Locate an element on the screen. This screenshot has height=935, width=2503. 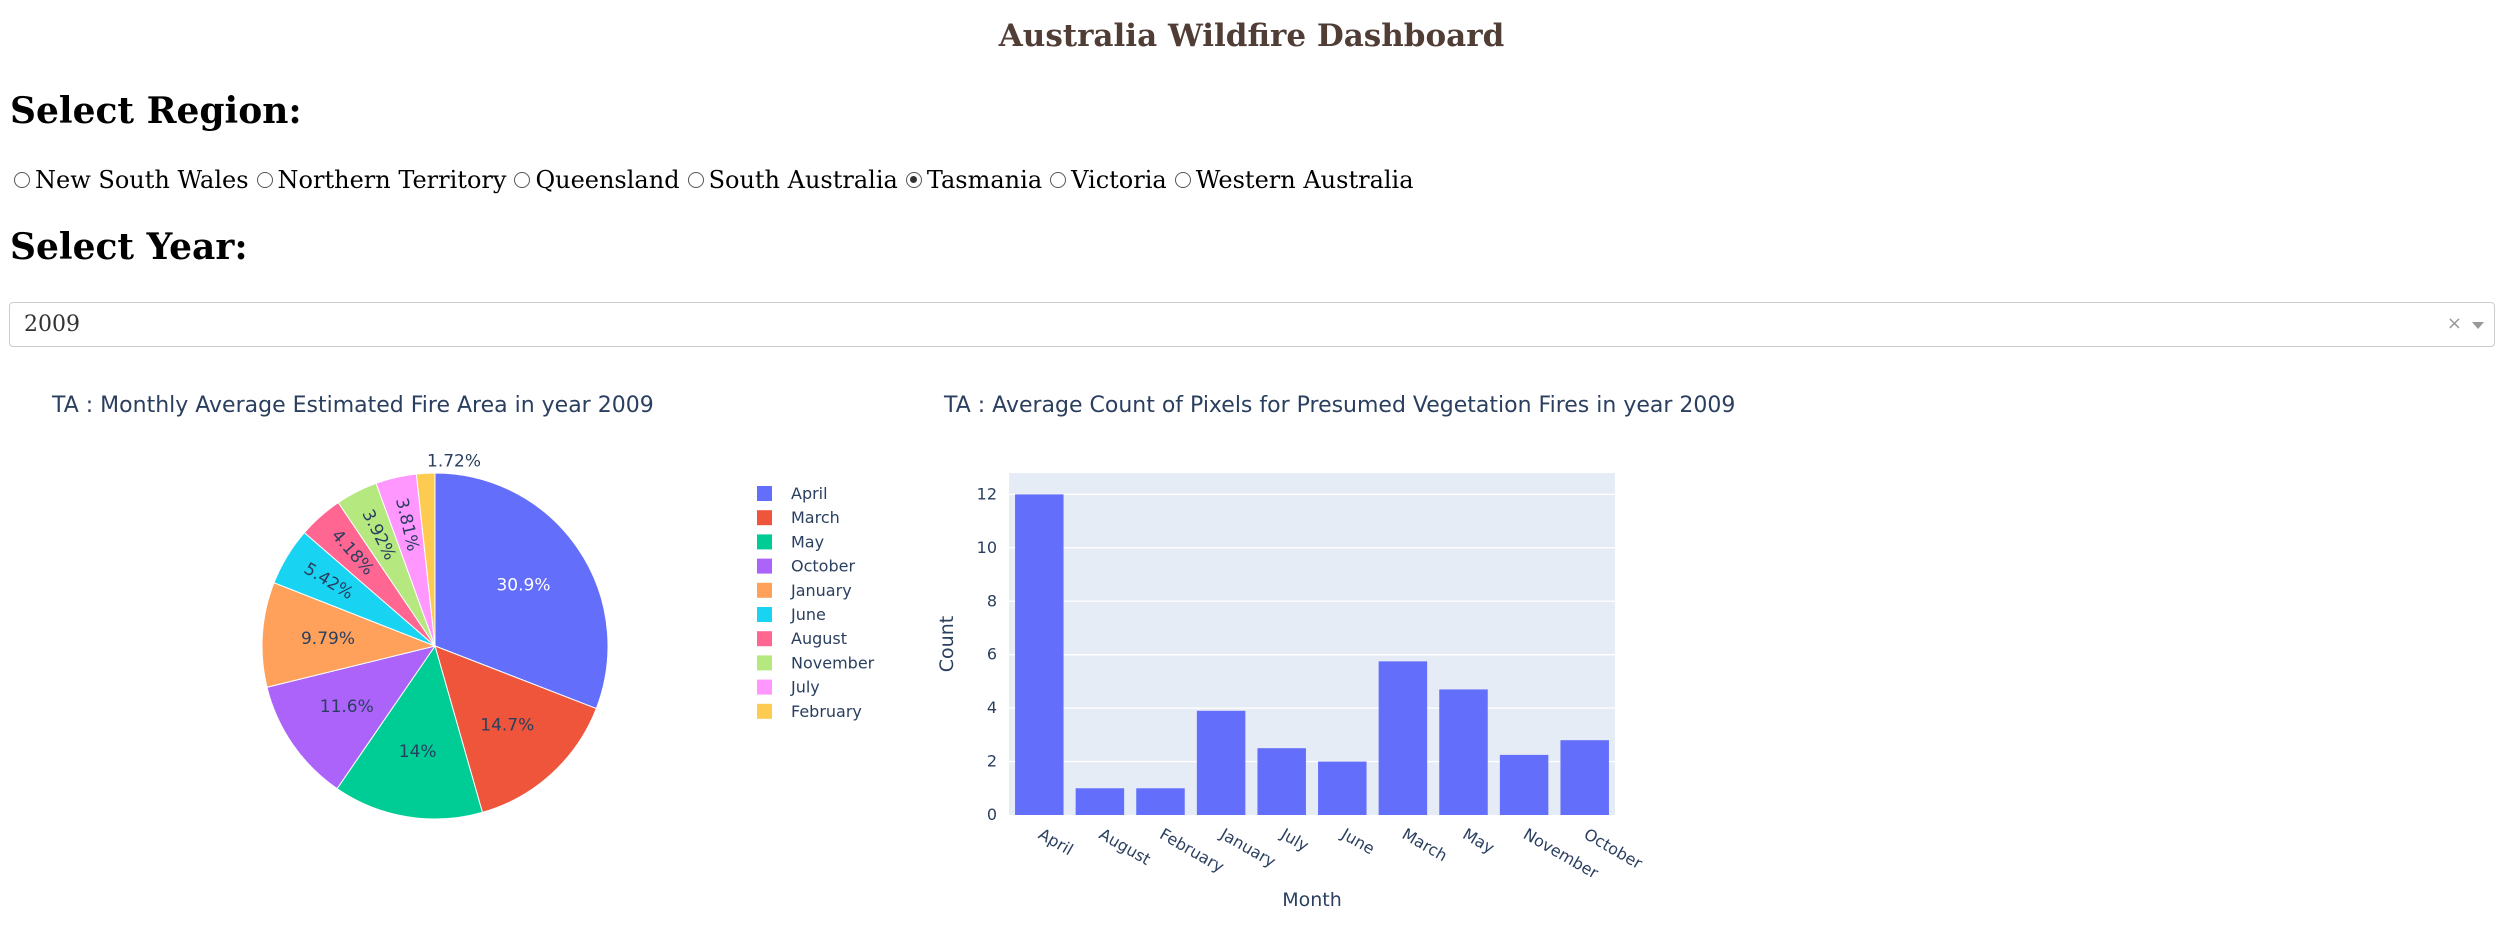
legend-item-march: March is located at coordinates (798, 517).